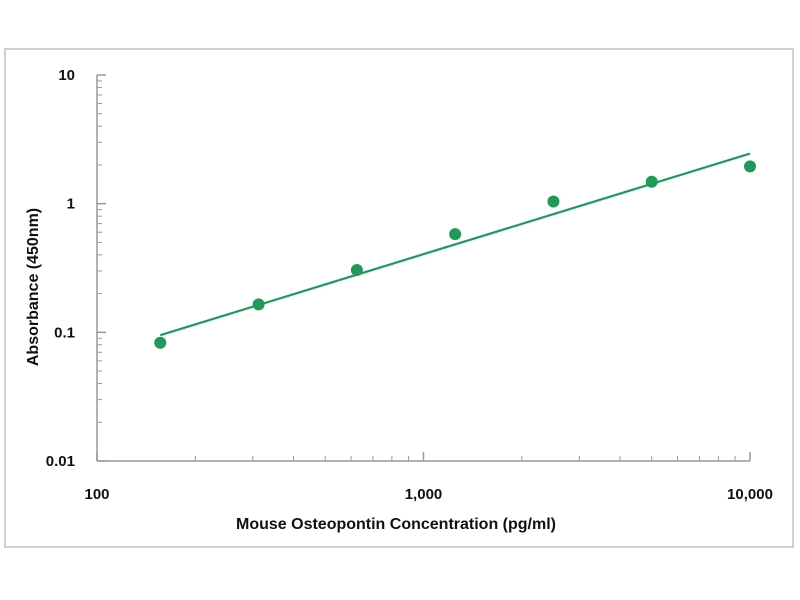 This screenshot has width=800, height=600. Describe the element at coordinates (750, 494) in the screenshot. I see `x-tick-label: 10,000` at that location.